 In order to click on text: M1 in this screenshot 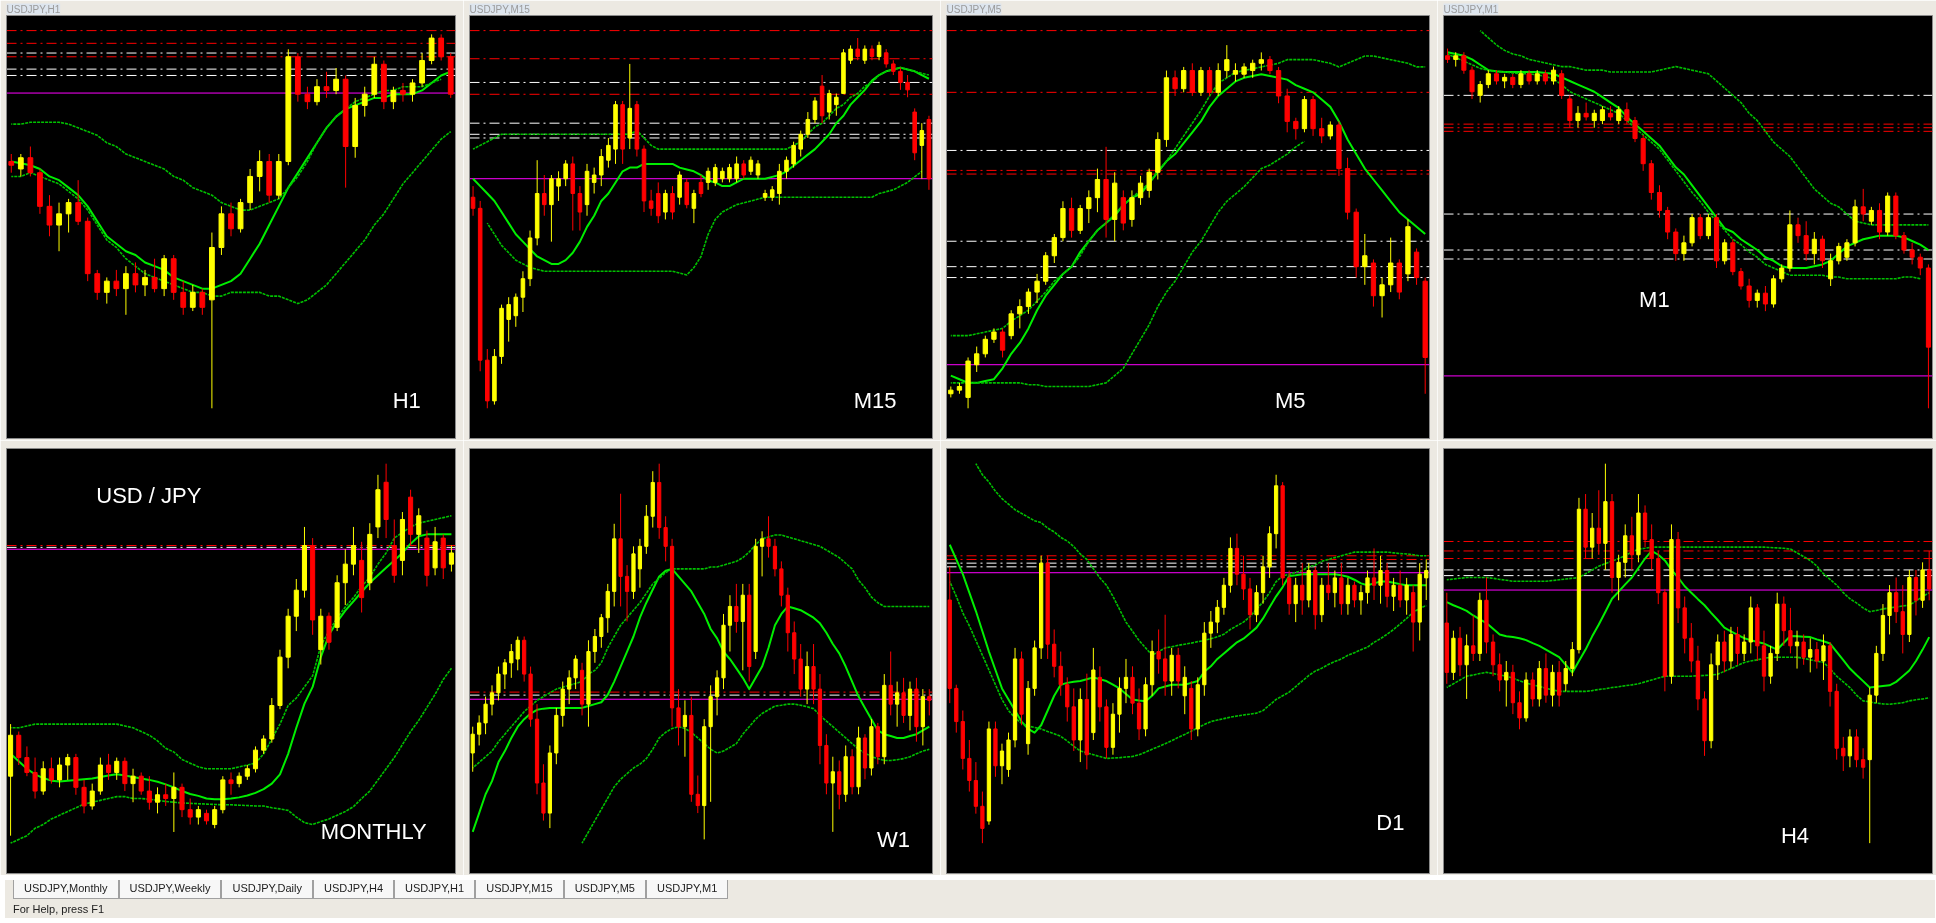, I will do `click(1654, 299)`.